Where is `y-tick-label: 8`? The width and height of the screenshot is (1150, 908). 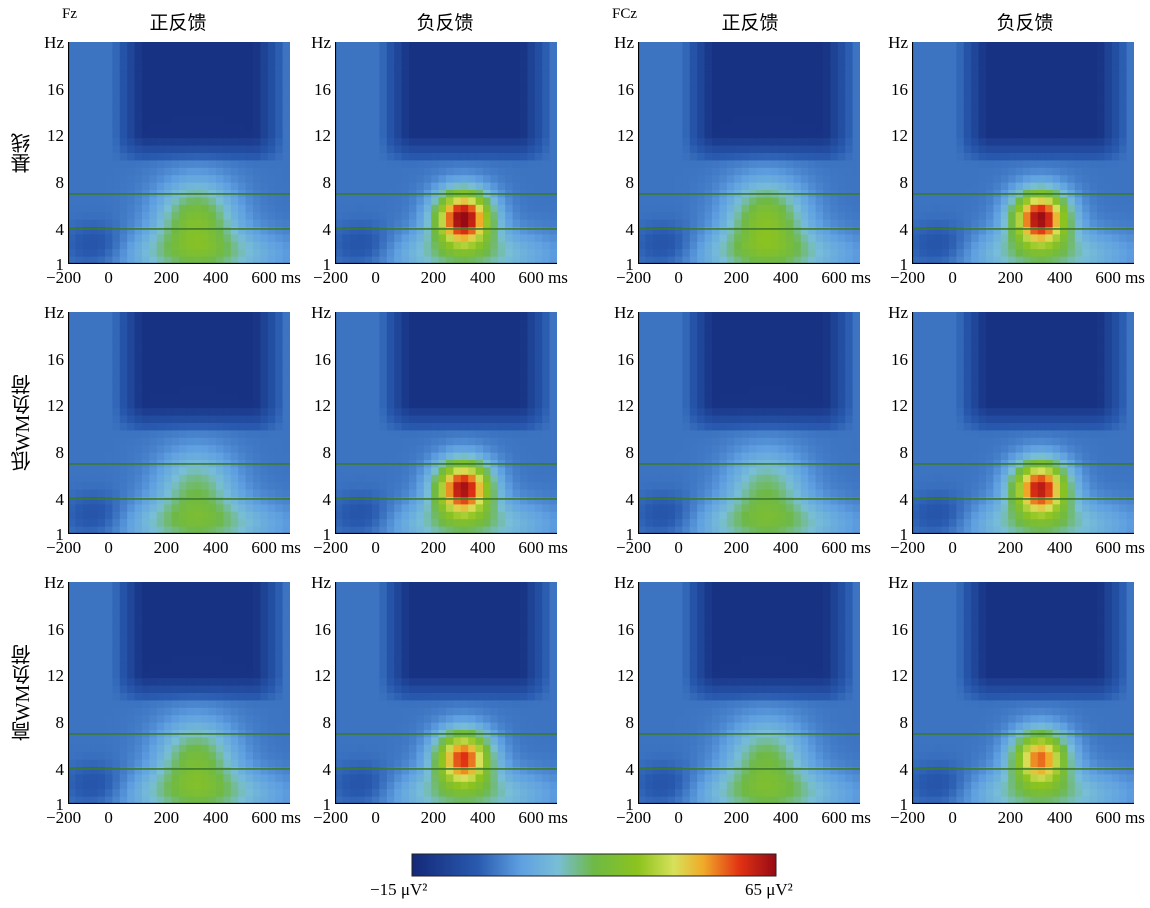 y-tick-label: 8 is located at coordinates (327, 183).